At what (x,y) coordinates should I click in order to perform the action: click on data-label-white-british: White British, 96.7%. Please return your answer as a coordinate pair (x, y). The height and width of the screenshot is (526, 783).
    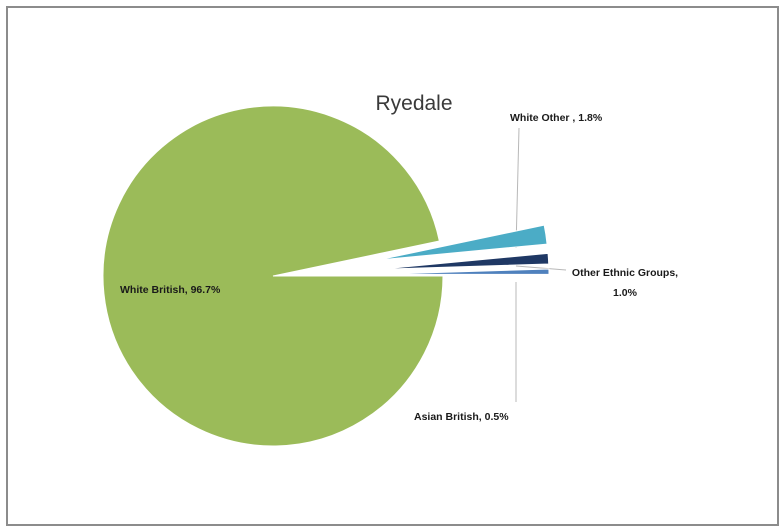
    Looking at the image, I should click on (170, 290).